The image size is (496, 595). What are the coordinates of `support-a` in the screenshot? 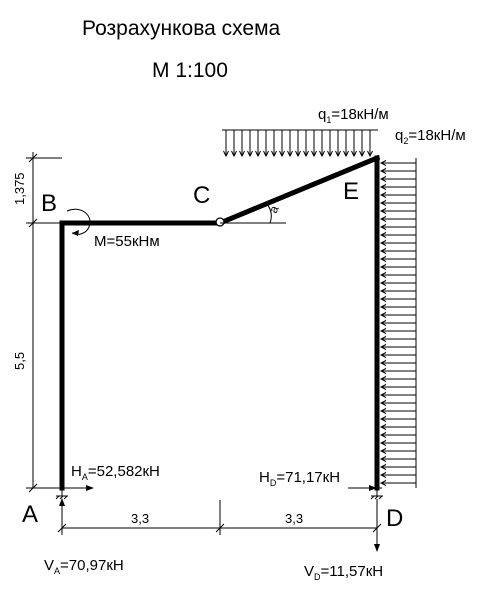 It's located at (61, 493).